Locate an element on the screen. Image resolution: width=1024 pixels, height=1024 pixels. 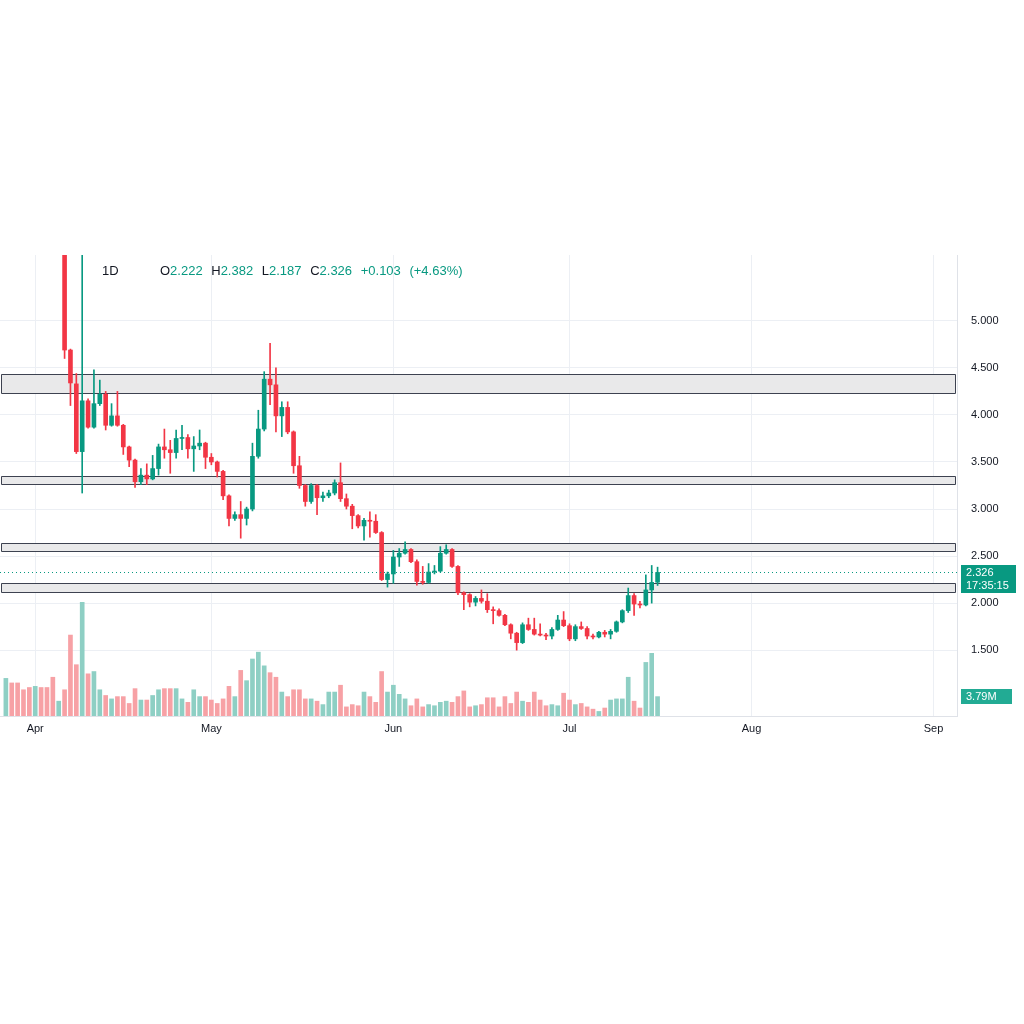
x-tick-label: Sep is located at coordinates (933, 727).